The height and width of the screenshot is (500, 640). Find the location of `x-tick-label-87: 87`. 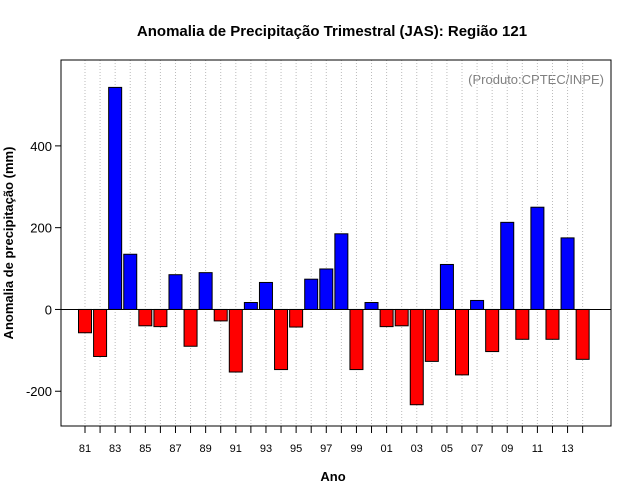

x-tick-label-87: 87 is located at coordinates (175, 449).